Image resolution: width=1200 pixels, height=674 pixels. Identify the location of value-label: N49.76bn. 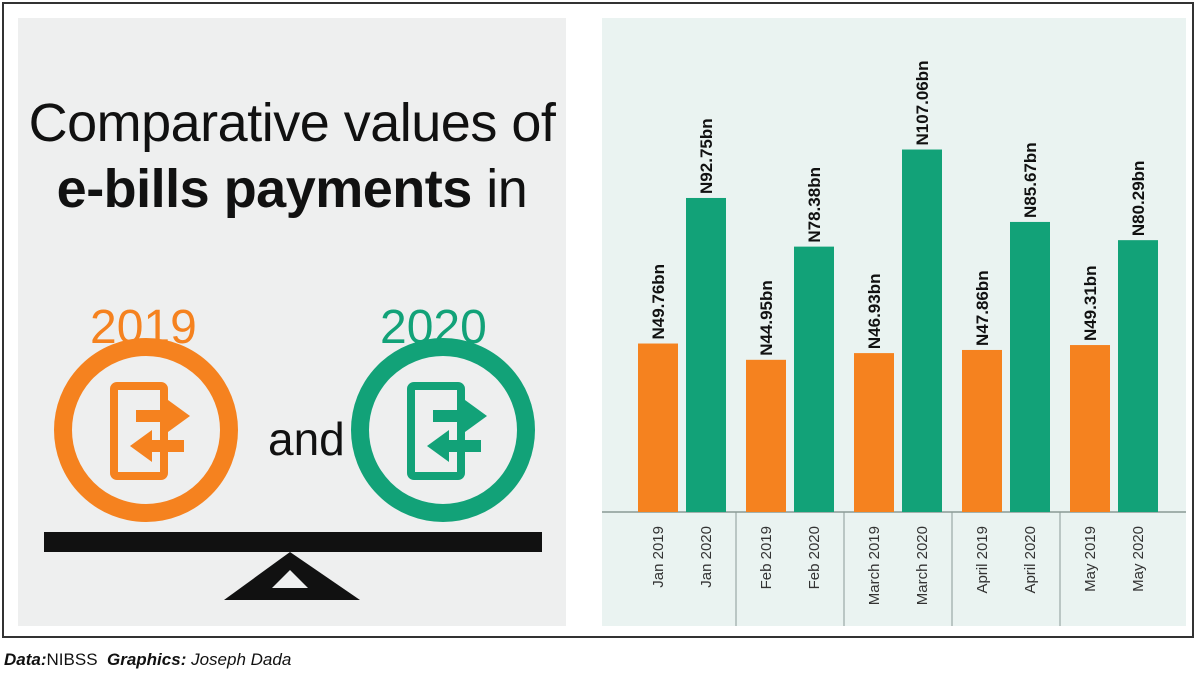
(658, 302).